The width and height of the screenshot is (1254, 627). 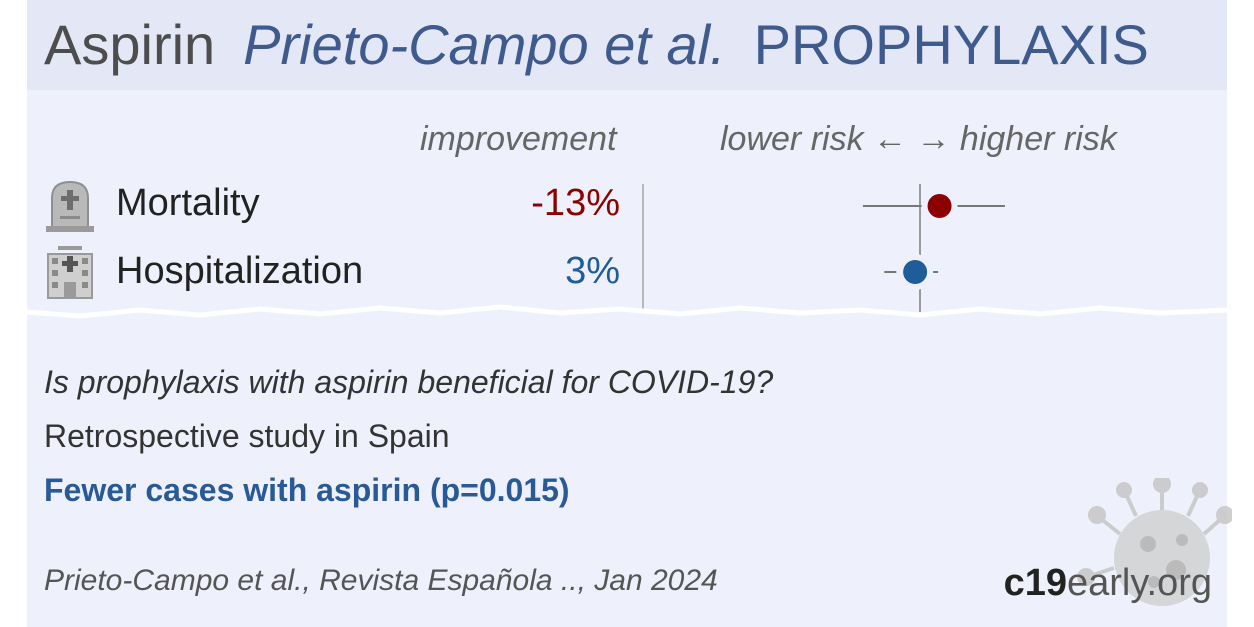 What do you see at coordinates (627, 311) in the screenshot?
I see `torn-edge` at bounding box center [627, 311].